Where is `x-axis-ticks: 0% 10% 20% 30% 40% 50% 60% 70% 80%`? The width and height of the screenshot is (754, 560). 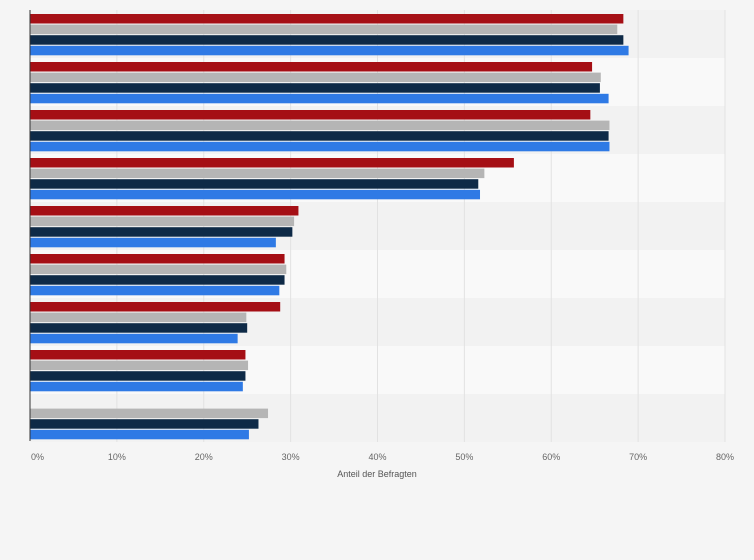
x-axis-ticks: 0% 10% 20% 30% 40% 50% 60% 70% 80% is located at coordinates (382, 457).